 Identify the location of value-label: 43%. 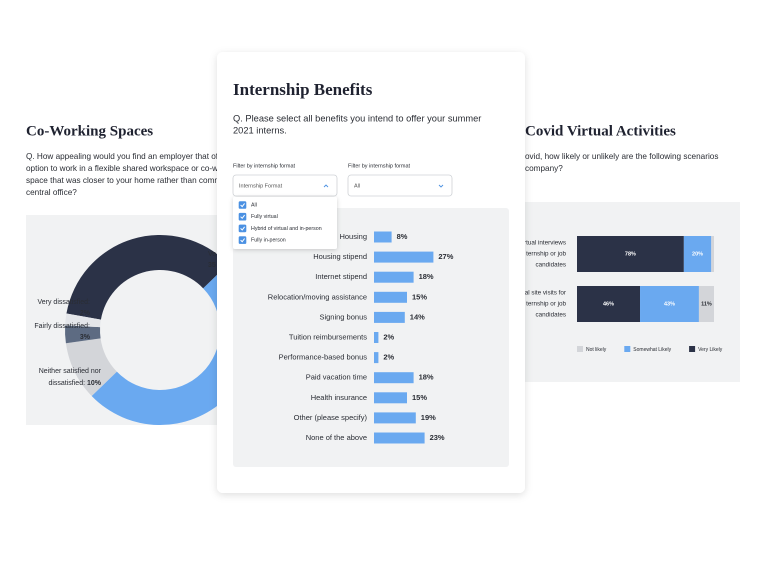
(669, 304).